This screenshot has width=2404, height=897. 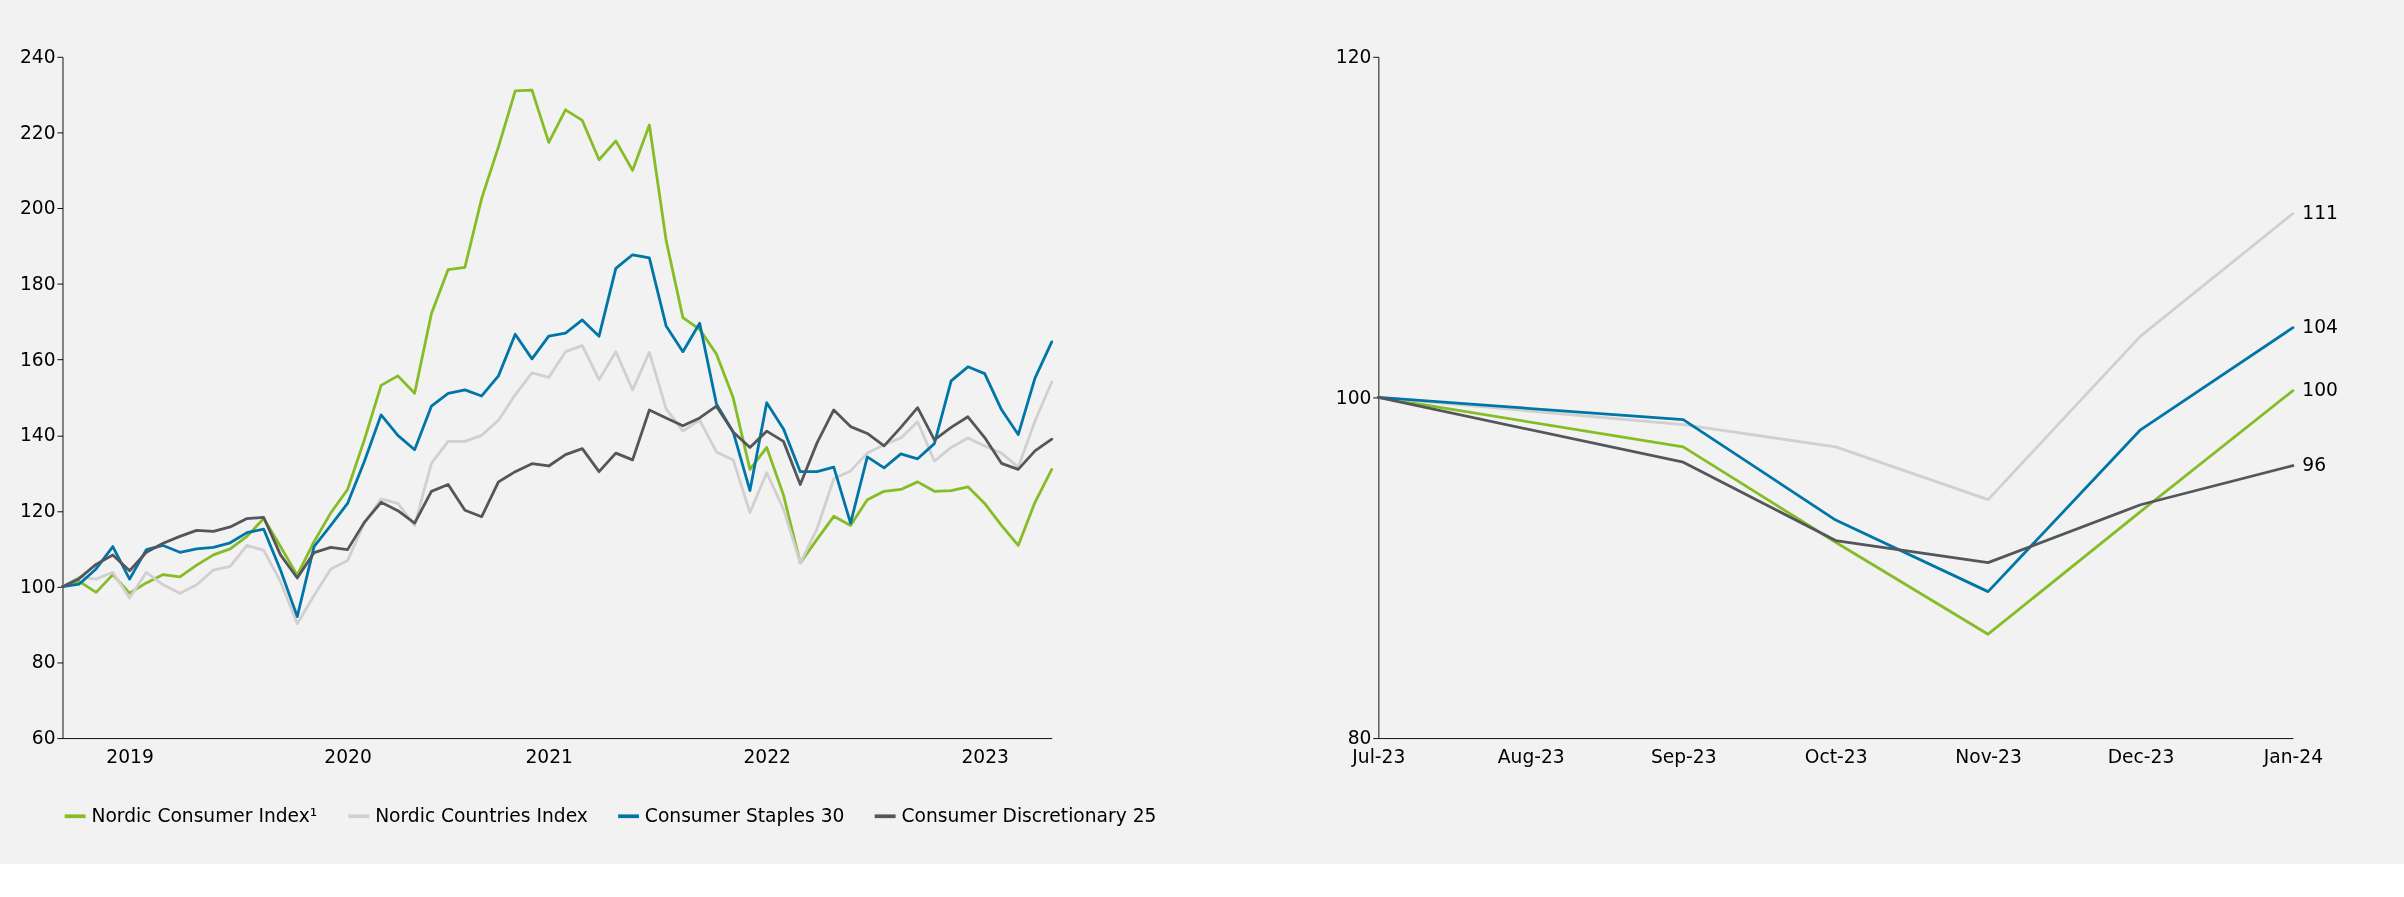 I want to click on y-tick-label: 220, so click(x=37, y=132).